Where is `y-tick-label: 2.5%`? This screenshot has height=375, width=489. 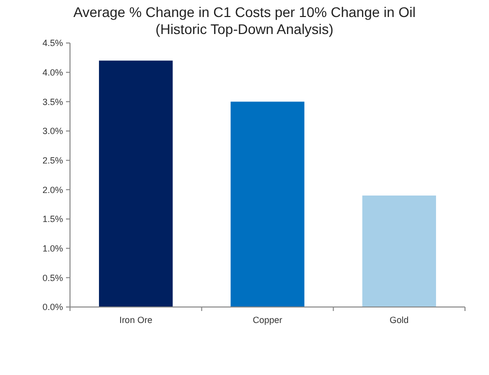 y-tick-label: 2.5% is located at coordinates (52, 160).